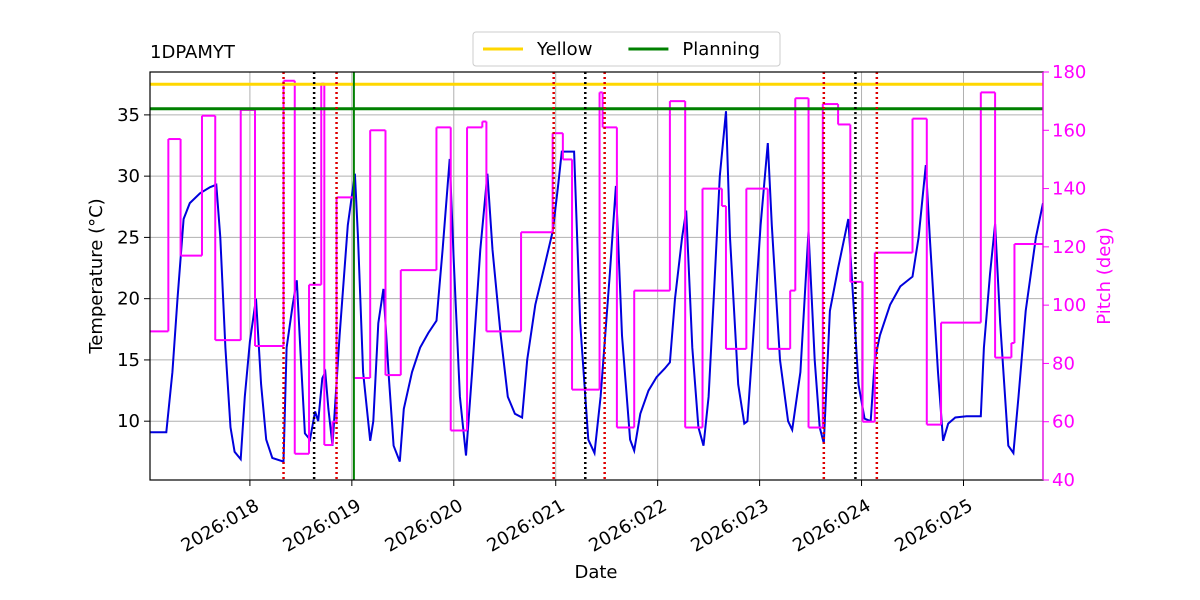  What do you see at coordinates (729, 525) in the screenshot?
I see `x-tick-label: 2026:023` at bounding box center [729, 525].